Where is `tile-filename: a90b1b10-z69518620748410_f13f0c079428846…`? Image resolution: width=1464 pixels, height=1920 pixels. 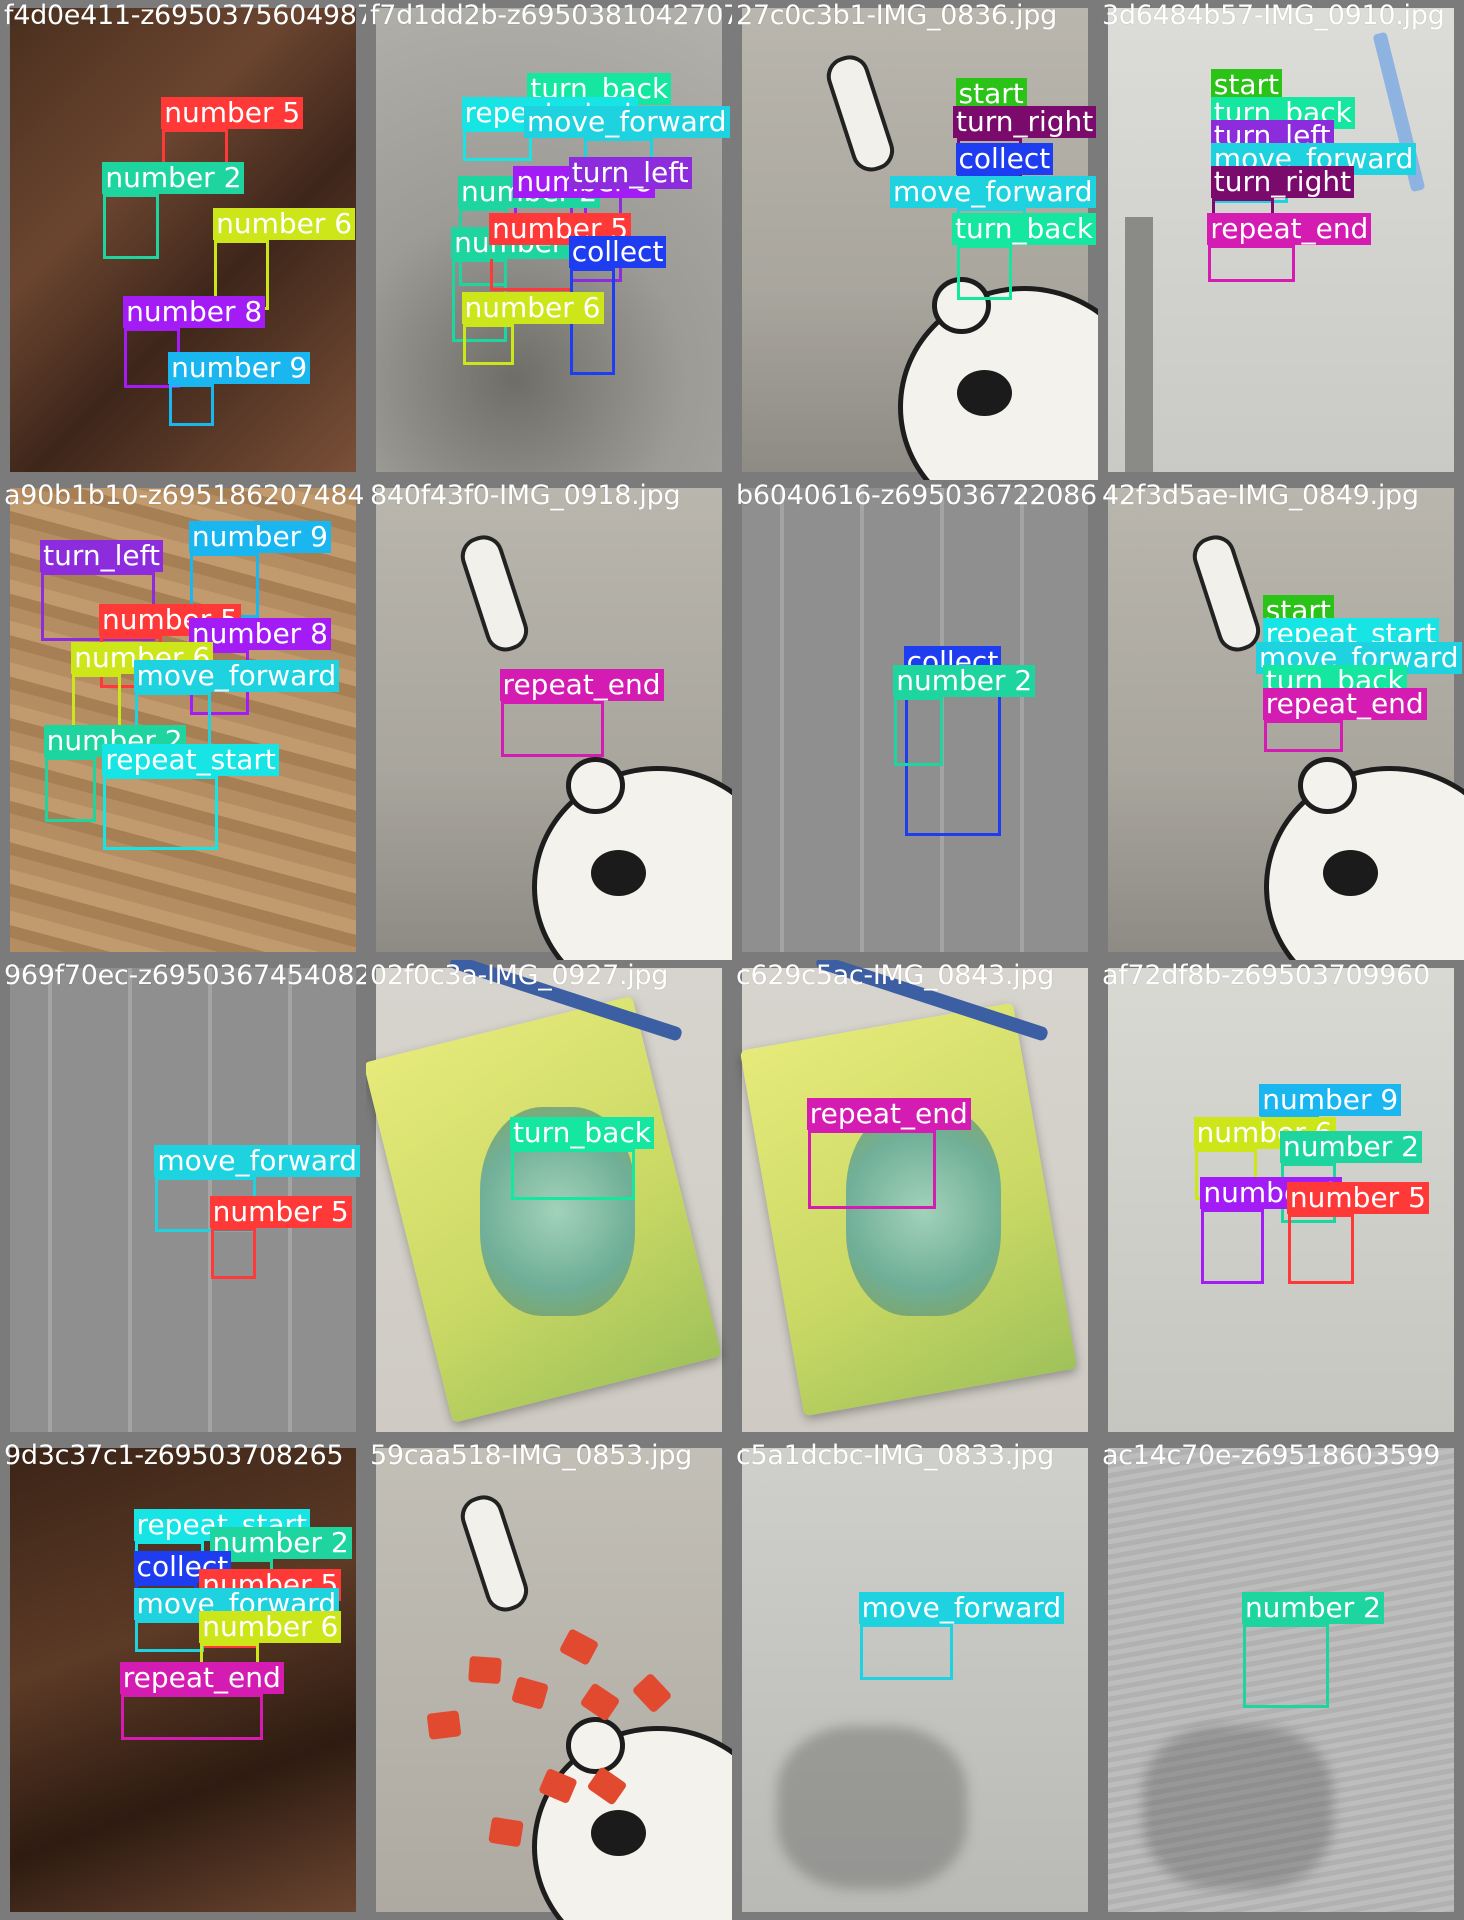
tile-filename: a90b1b10-z69518620748410_f13f0c079428846… is located at coordinates (185, 495).